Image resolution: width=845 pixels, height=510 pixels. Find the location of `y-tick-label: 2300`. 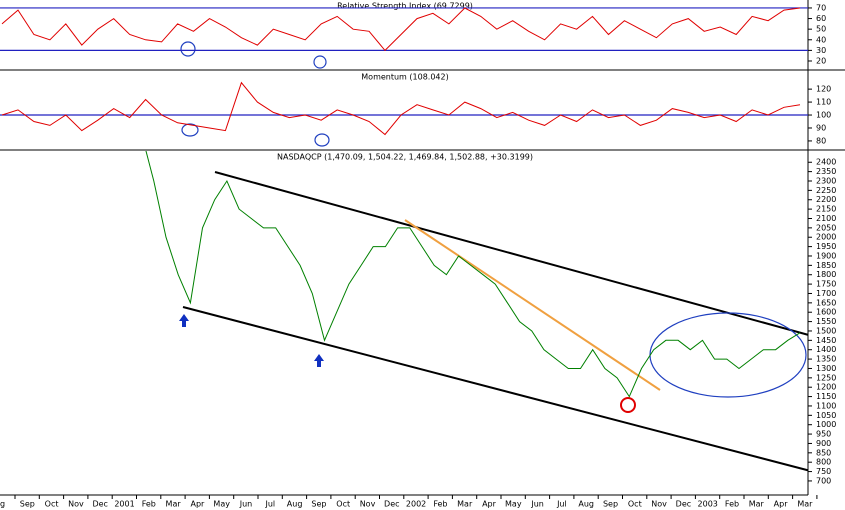

y-tick-label: 2300 is located at coordinates (826, 180).